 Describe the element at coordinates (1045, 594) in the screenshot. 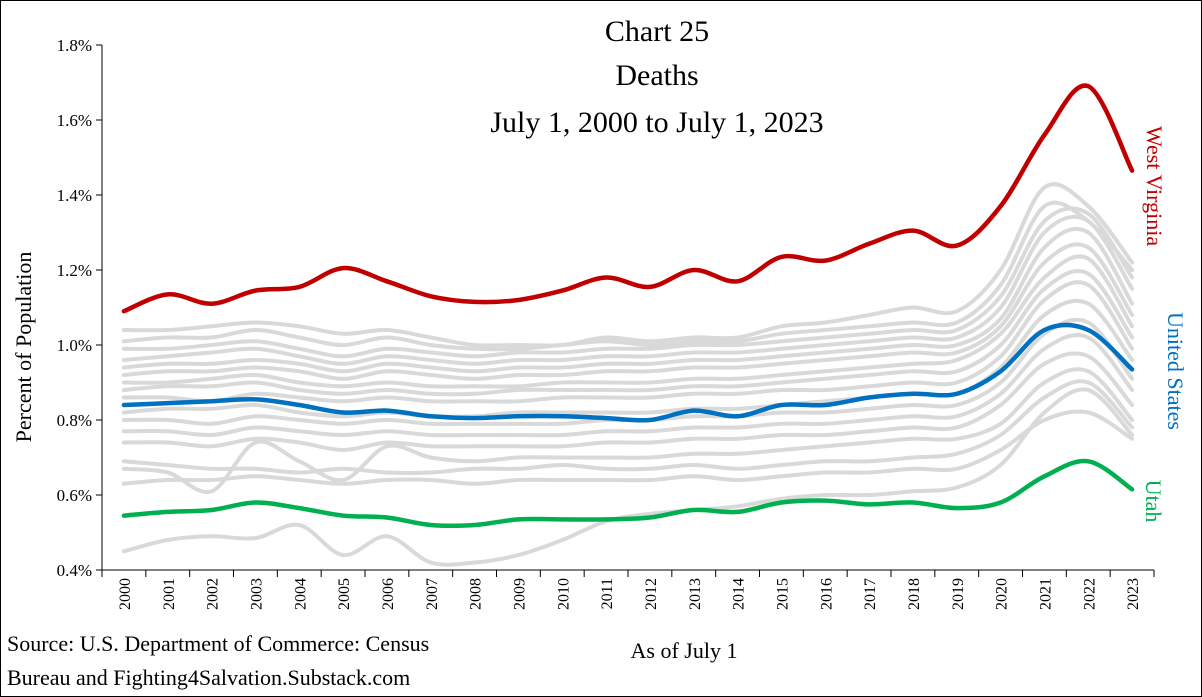

I see `x-tick-label: 2021` at that location.